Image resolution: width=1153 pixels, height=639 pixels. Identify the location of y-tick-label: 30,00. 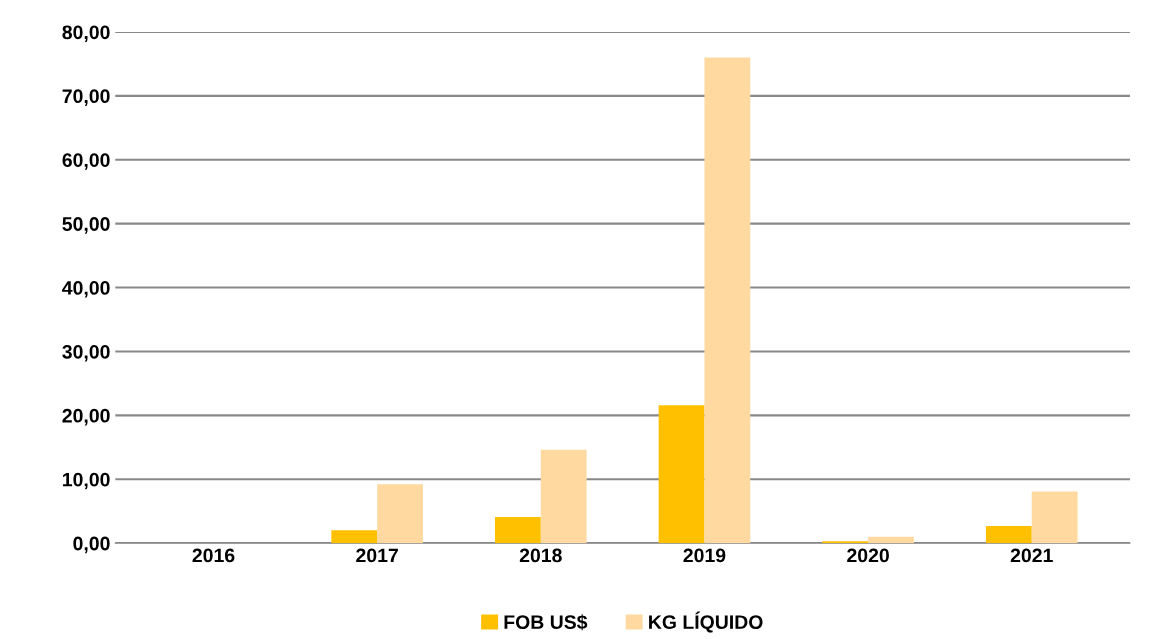
(86, 353).